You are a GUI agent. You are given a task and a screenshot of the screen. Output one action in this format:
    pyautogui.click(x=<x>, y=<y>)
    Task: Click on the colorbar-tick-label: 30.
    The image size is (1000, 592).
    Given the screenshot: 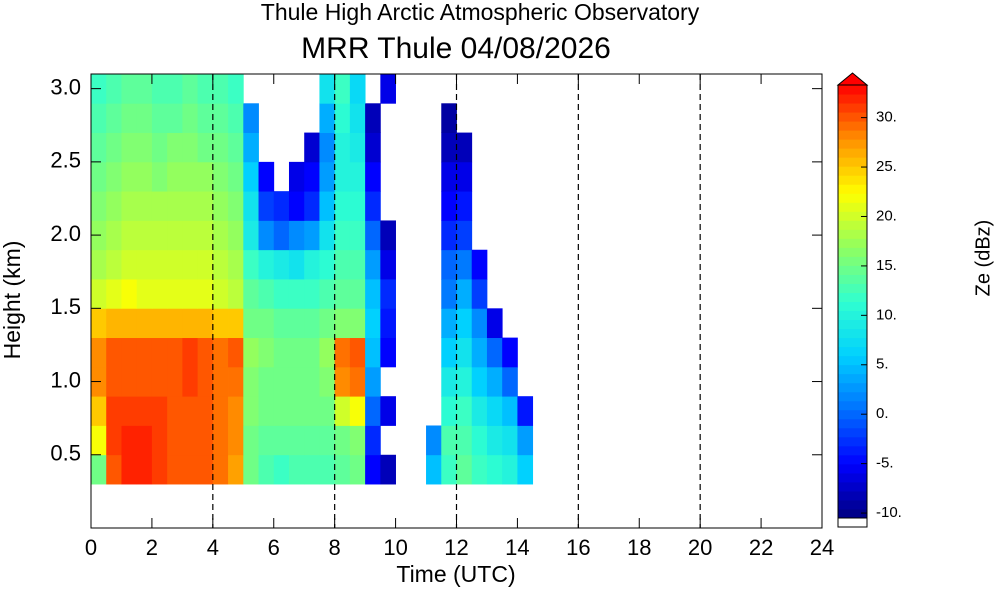 What is the action you would take?
    pyautogui.click(x=886, y=117)
    